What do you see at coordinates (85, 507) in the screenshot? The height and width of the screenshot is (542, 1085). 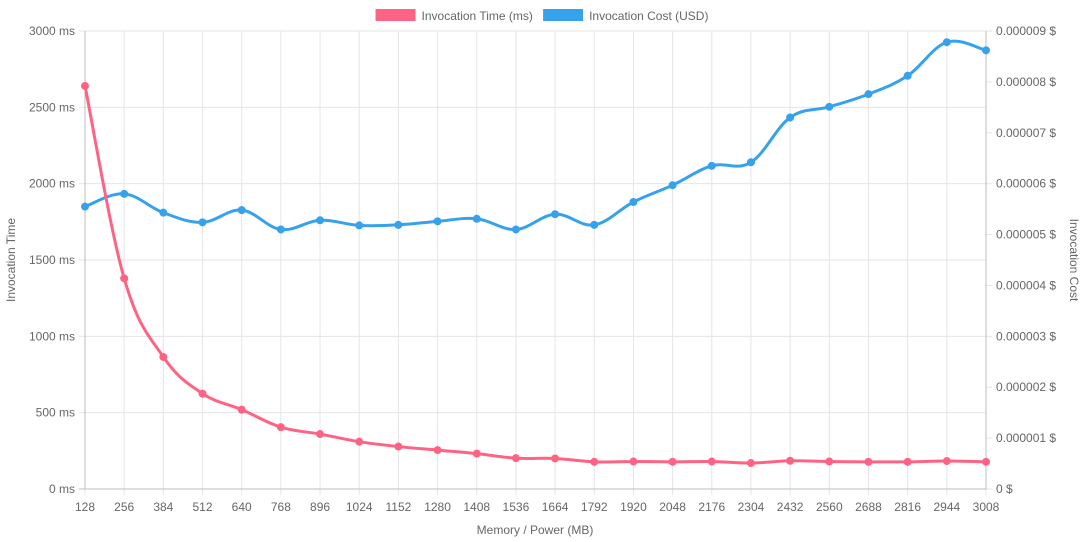 I see `x-tick-label: 128` at bounding box center [85, 507].